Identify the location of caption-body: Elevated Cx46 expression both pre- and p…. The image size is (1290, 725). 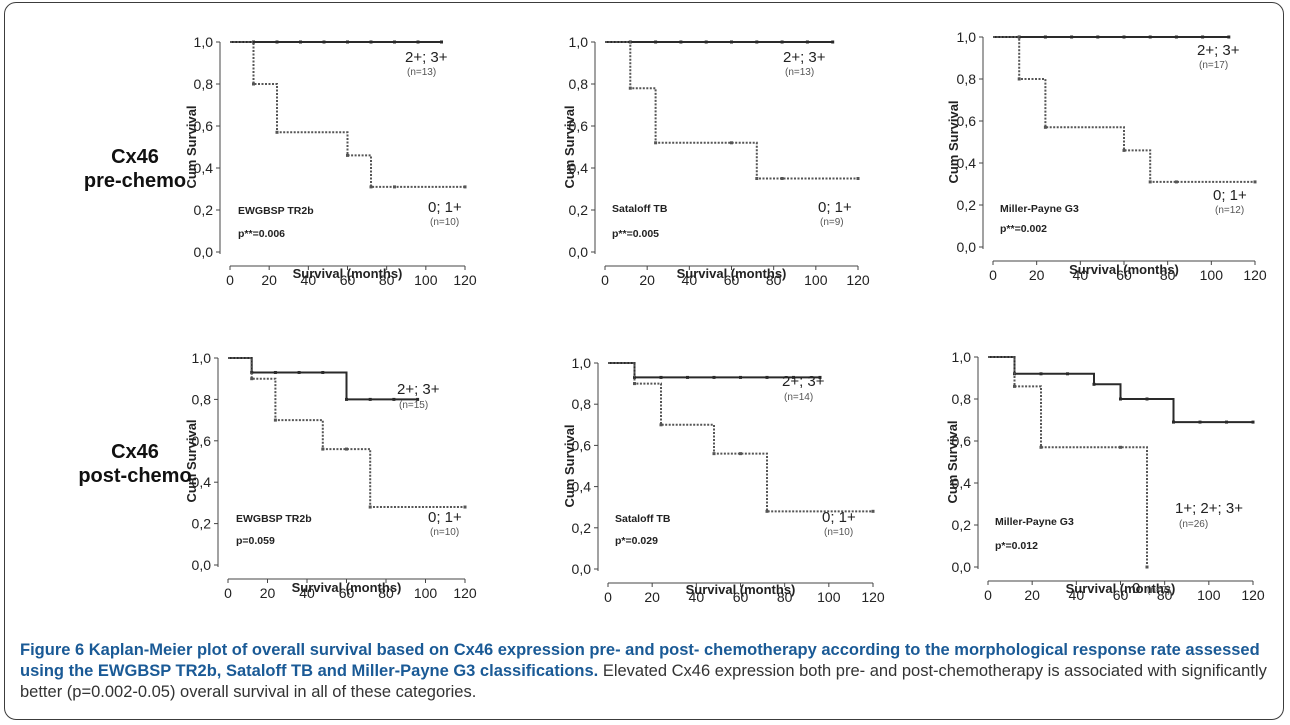
(643, 681).